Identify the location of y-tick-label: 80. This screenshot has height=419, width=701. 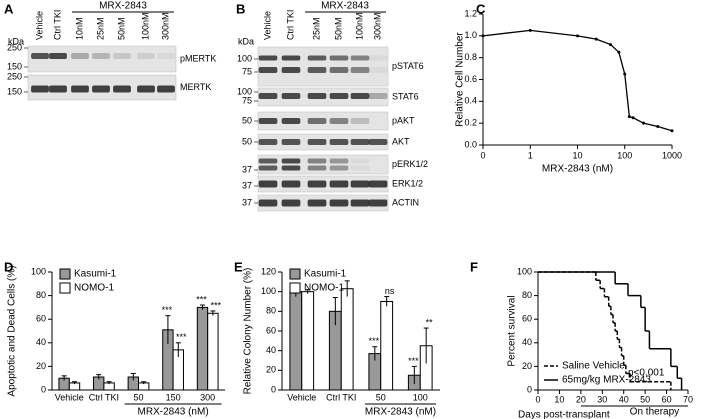
(527, 295).